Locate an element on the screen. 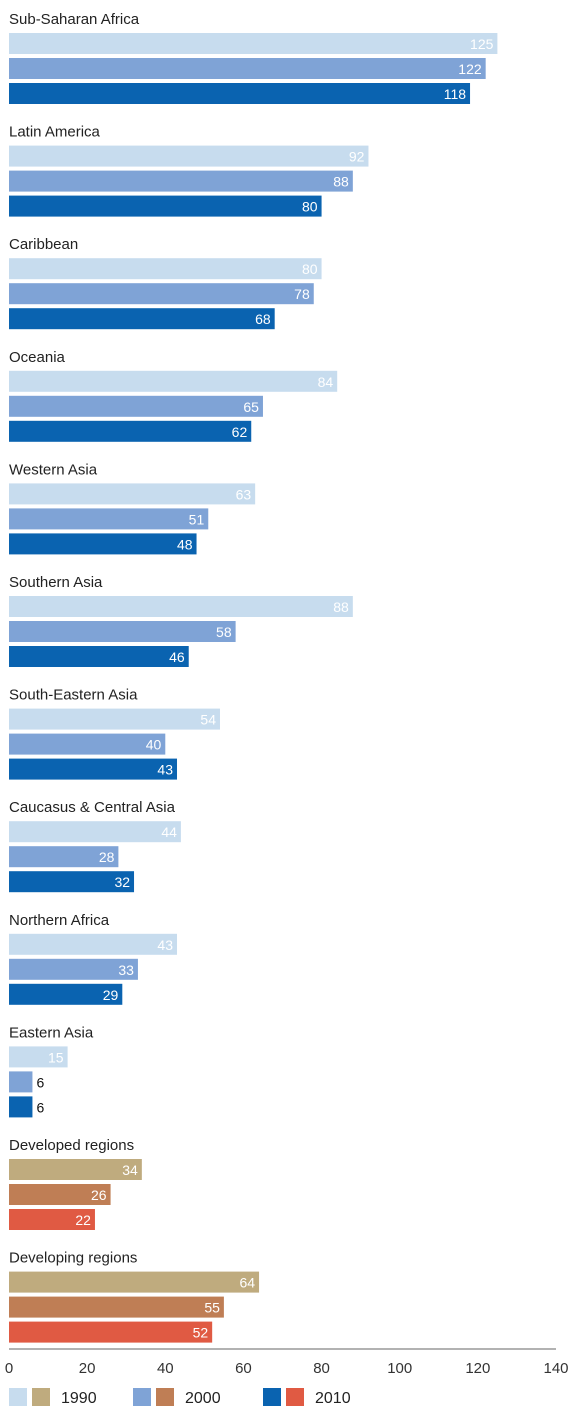  bar-value-label: 118 is located at coordinates (455, 94).